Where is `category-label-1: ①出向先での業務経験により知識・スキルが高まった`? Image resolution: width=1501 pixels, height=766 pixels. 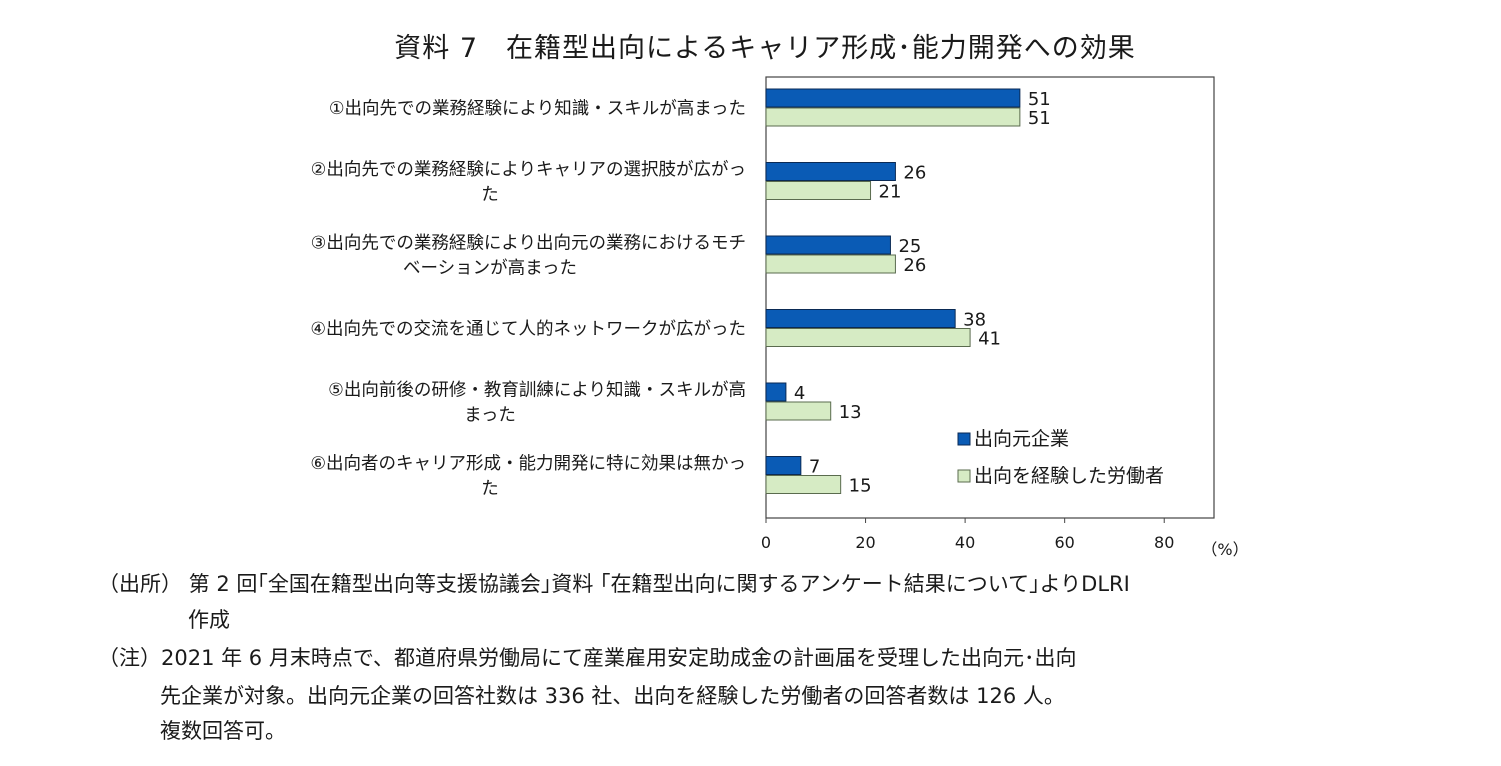 category-label-1: ①出向先での業務経験により知識・スキルが高まった is located at coordinates (537, 109).